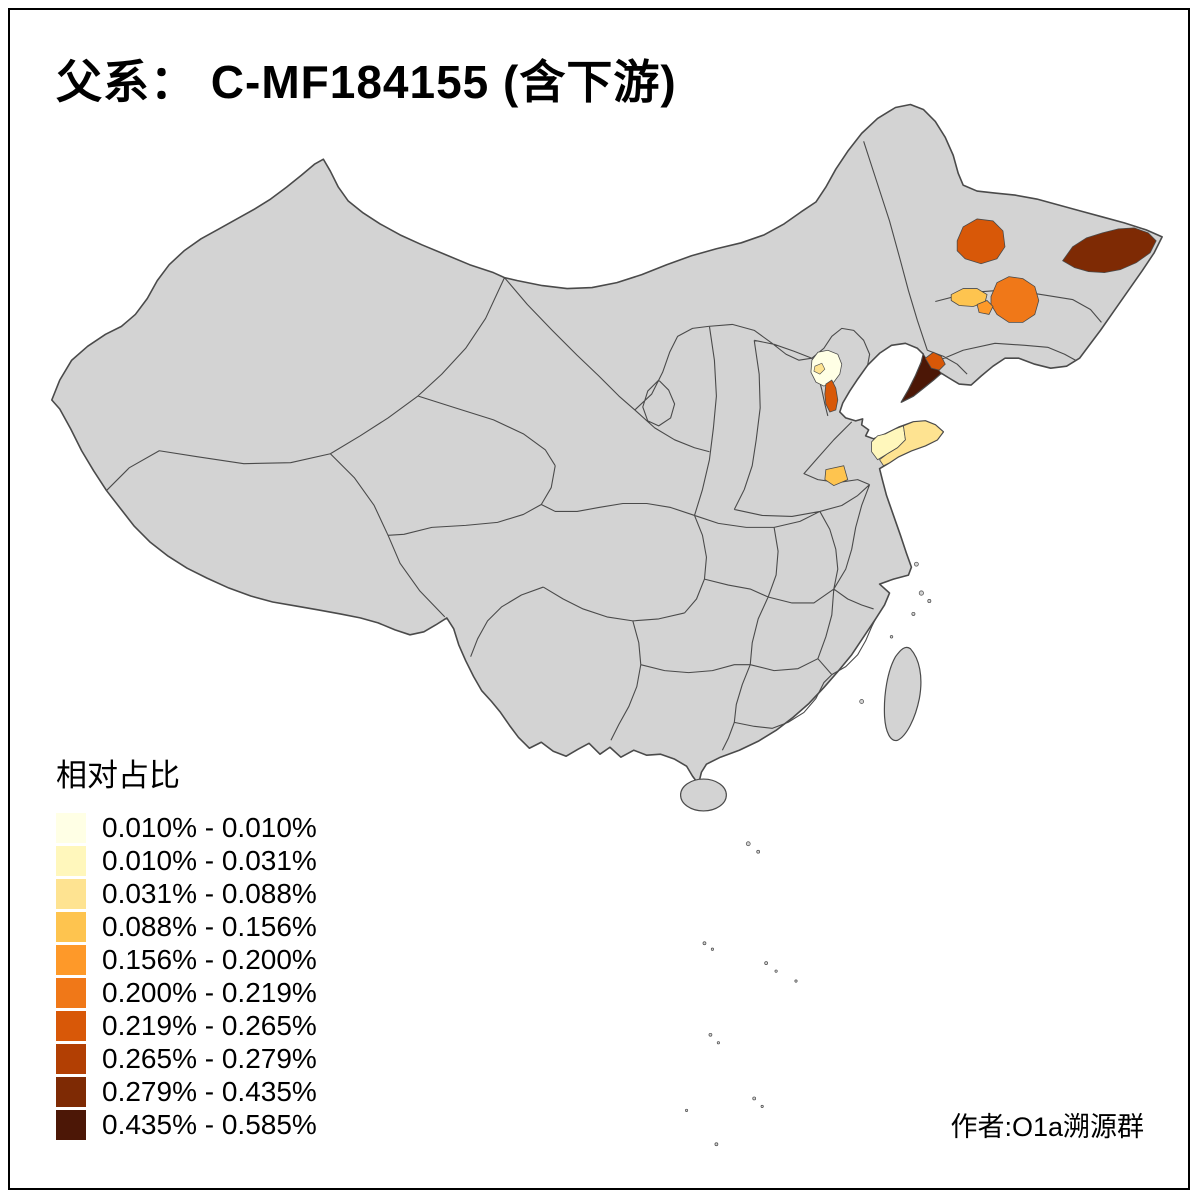  I want to click on legend-item: 0.010% - 0.010%, so click(186, 827).